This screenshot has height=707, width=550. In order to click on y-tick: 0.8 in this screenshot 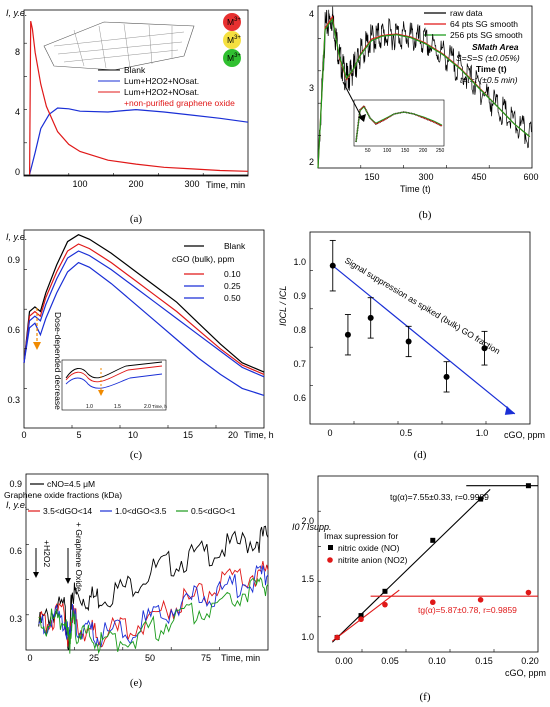, I will do `click(299, 330)`.